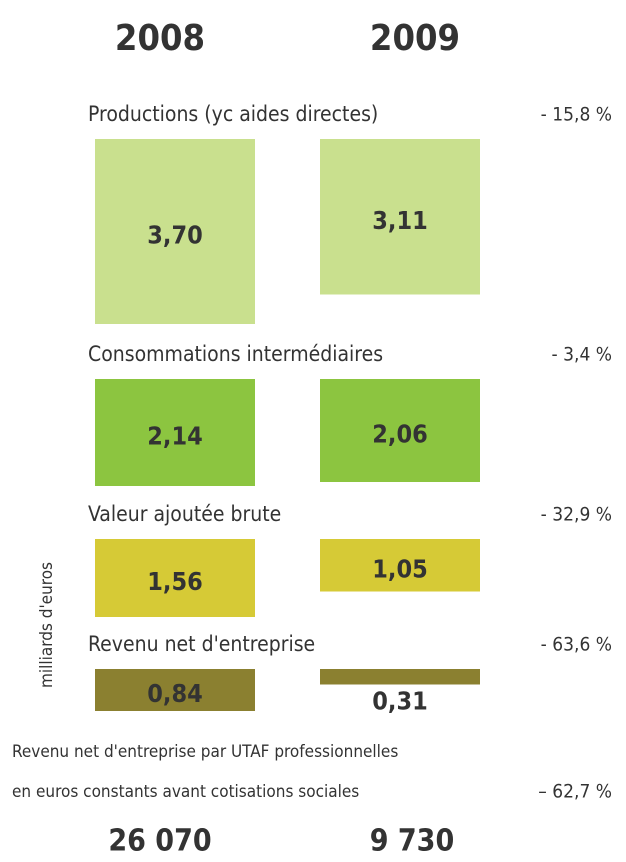  What do you see at coordinates (576, 515) in the screenshot?
I see `change-label: - 32,9 %` at bounding box center [576, 515].